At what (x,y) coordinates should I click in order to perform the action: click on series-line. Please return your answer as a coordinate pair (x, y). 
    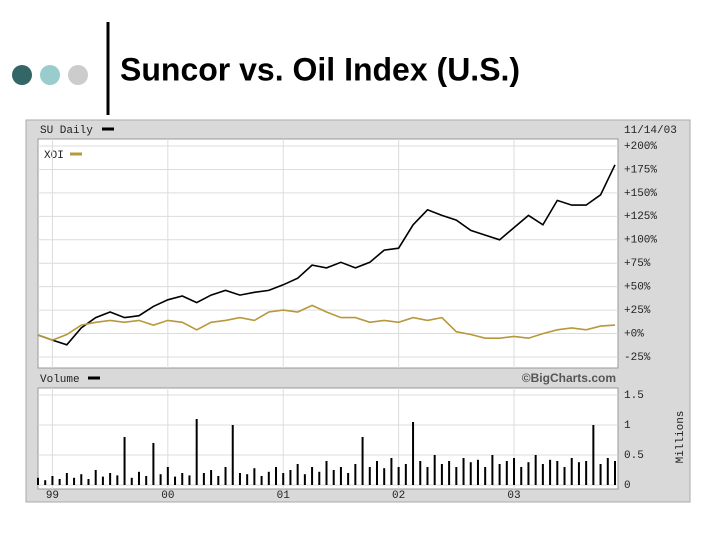
    Looking at the image, I should click on (326, 322).